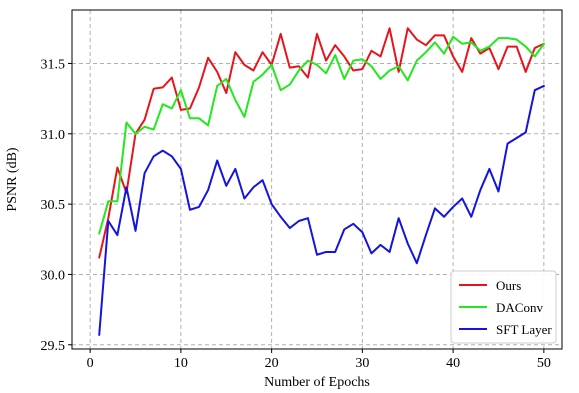 Image resolution: width=579 pixels, height=393 pixels. I want to click on x-tick-label: 10, so click(181, 363).